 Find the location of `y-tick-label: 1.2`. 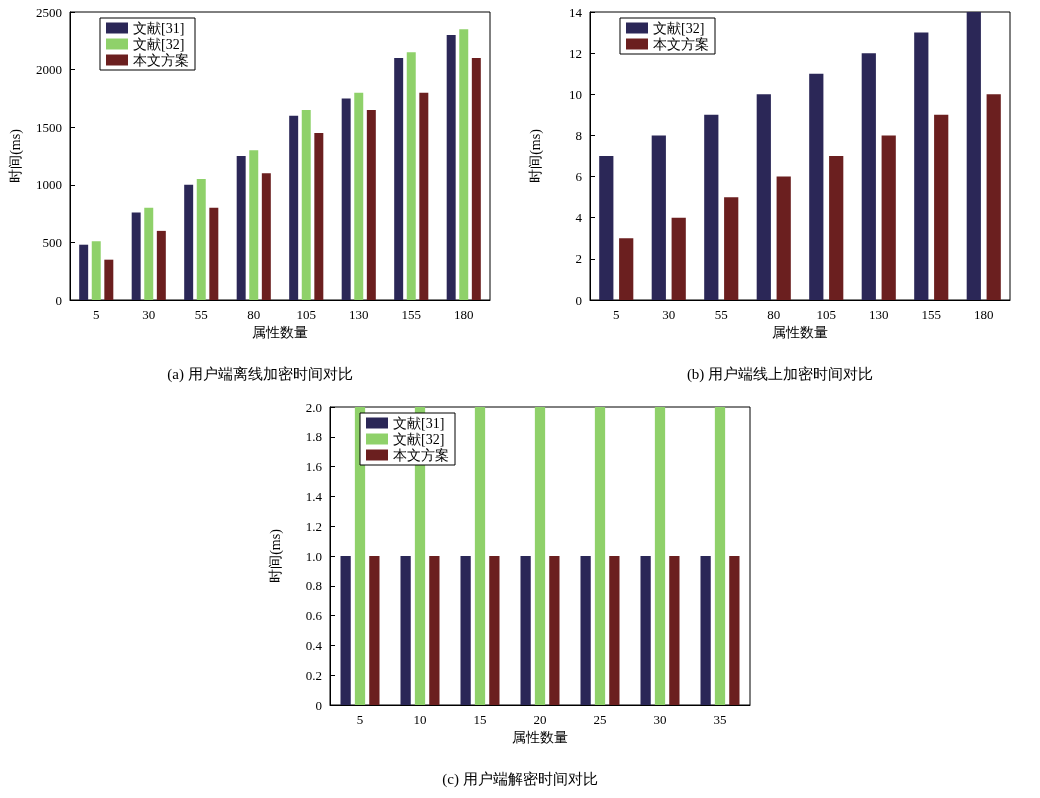

y-tick-label: 1.2 is located at coordinates (313, 526).